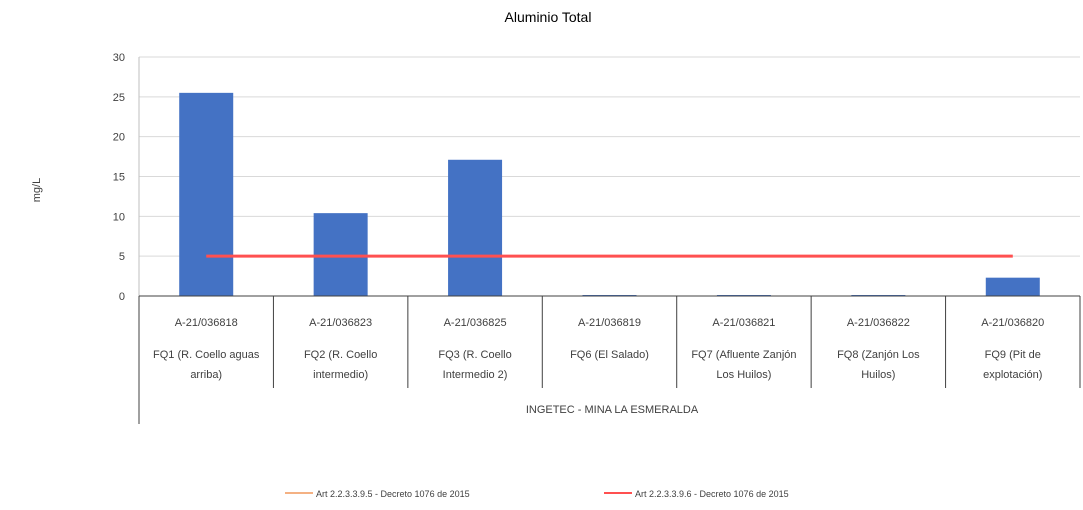 This screenshot has width=1083, height=510. I want to click on y-tick-label: 15, so click(119, 178).